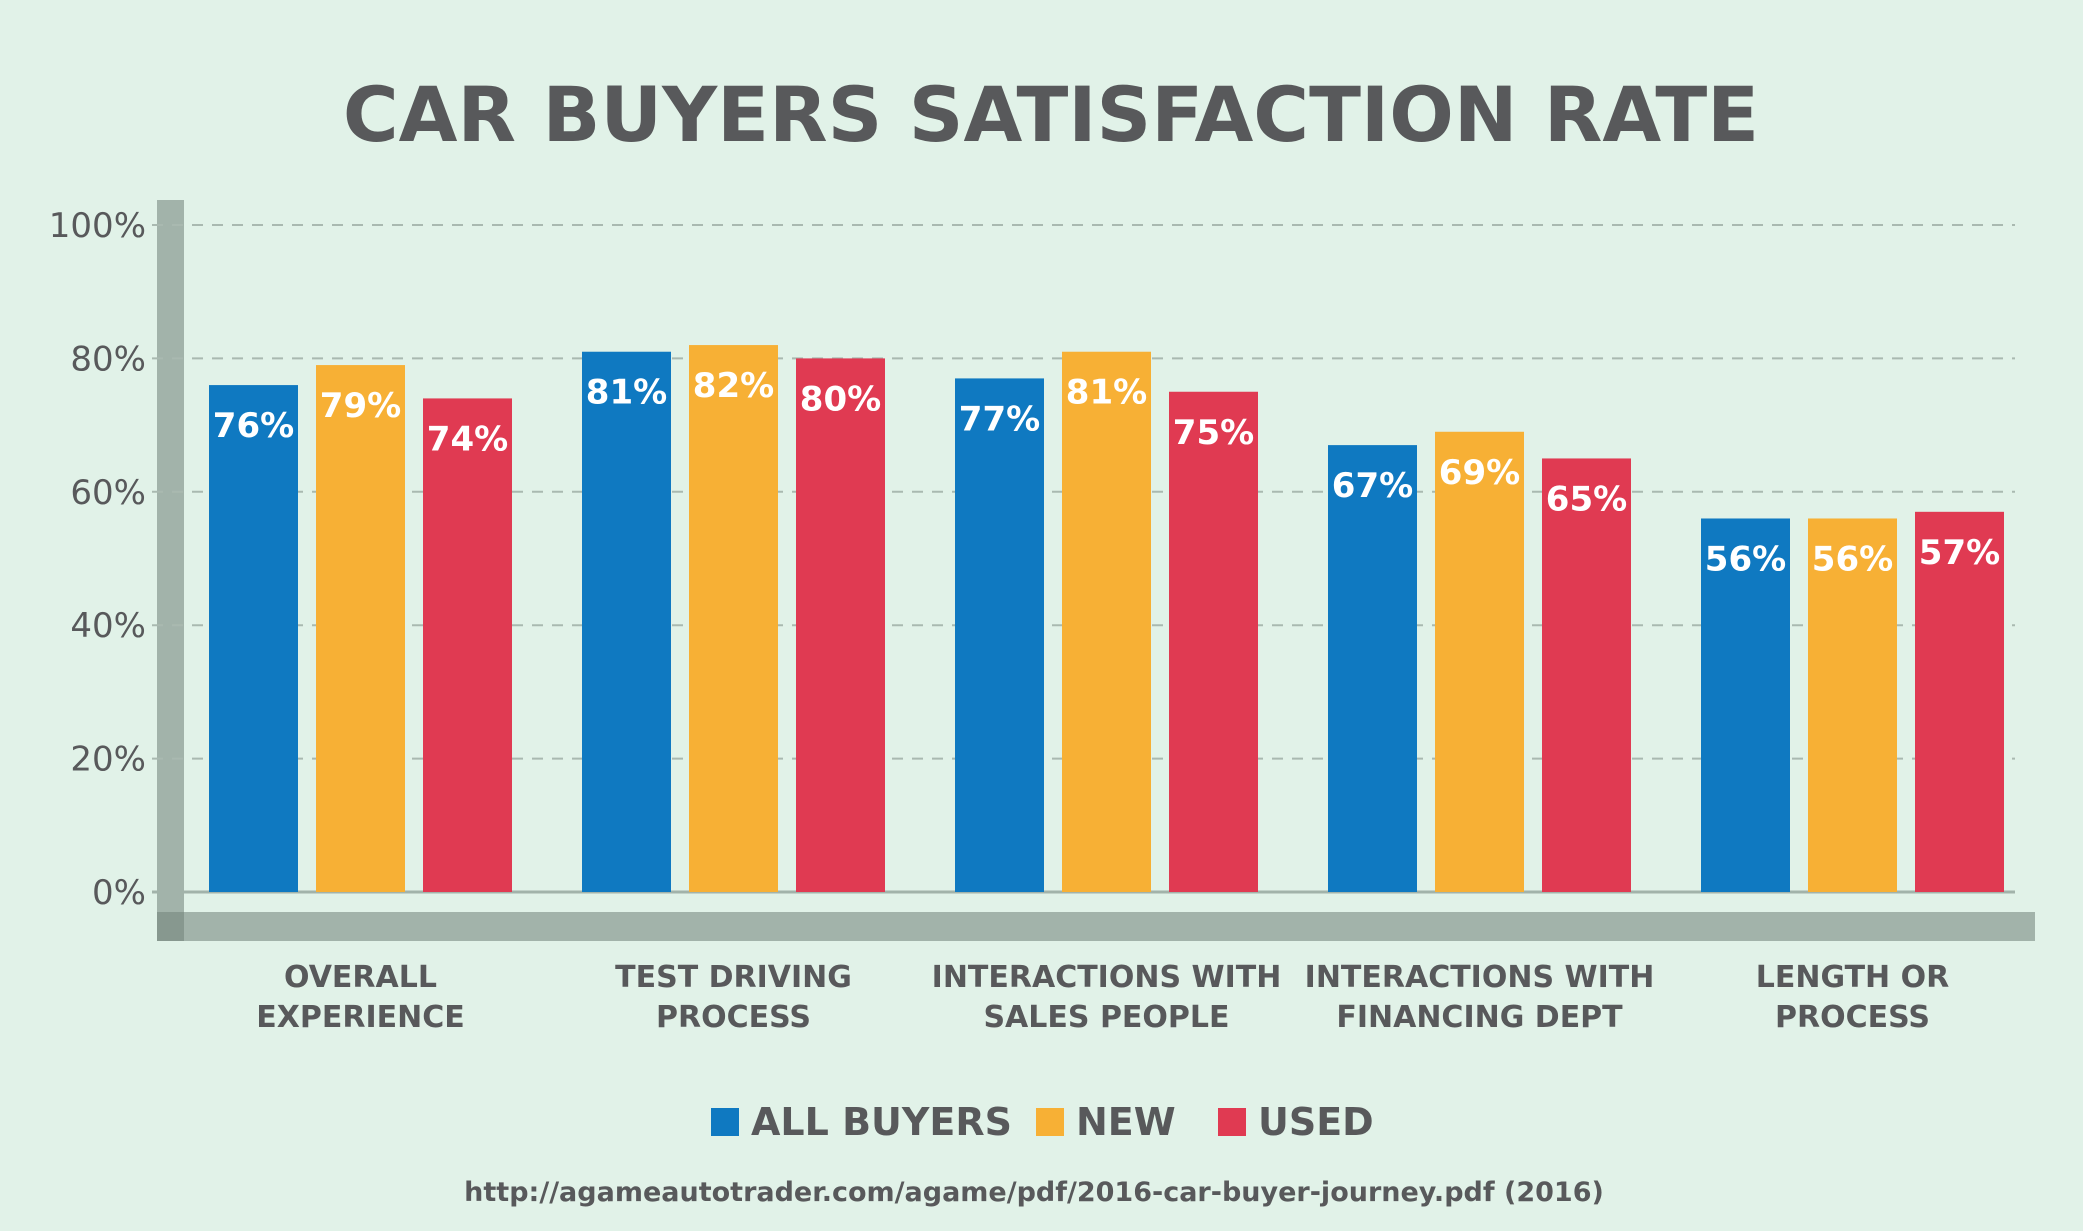 The image size is (2083, 1231). Describe the element at coordinates (170, 570) in the screenshot. I see `y-axis-bar` at that location.